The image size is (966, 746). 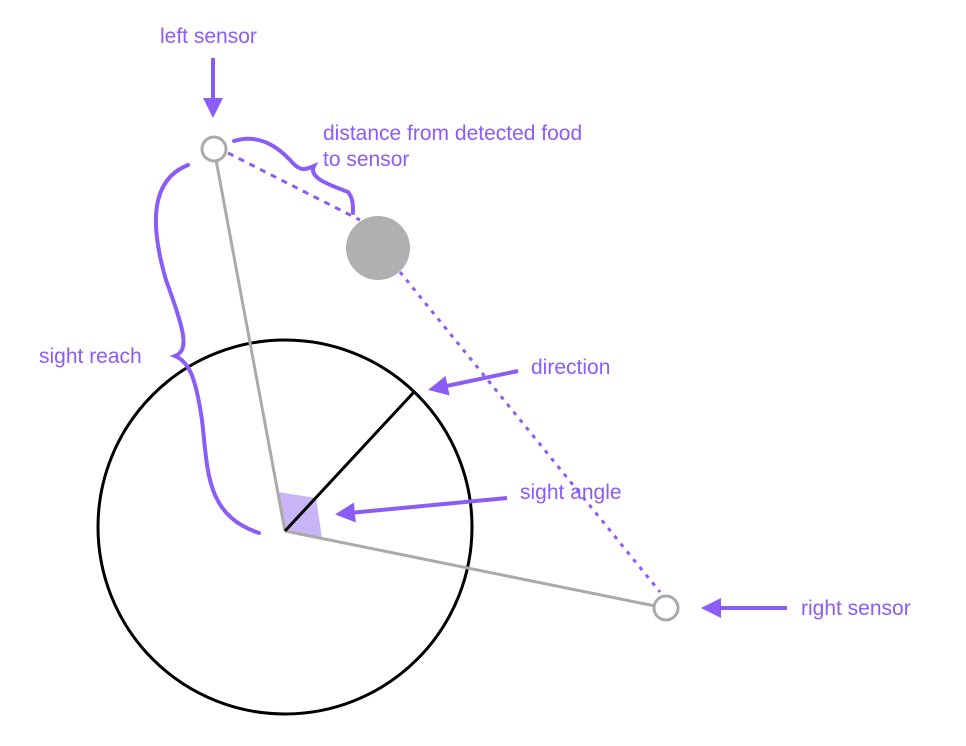 I want to click on left-sensor-line, so click(x=249, y=340).